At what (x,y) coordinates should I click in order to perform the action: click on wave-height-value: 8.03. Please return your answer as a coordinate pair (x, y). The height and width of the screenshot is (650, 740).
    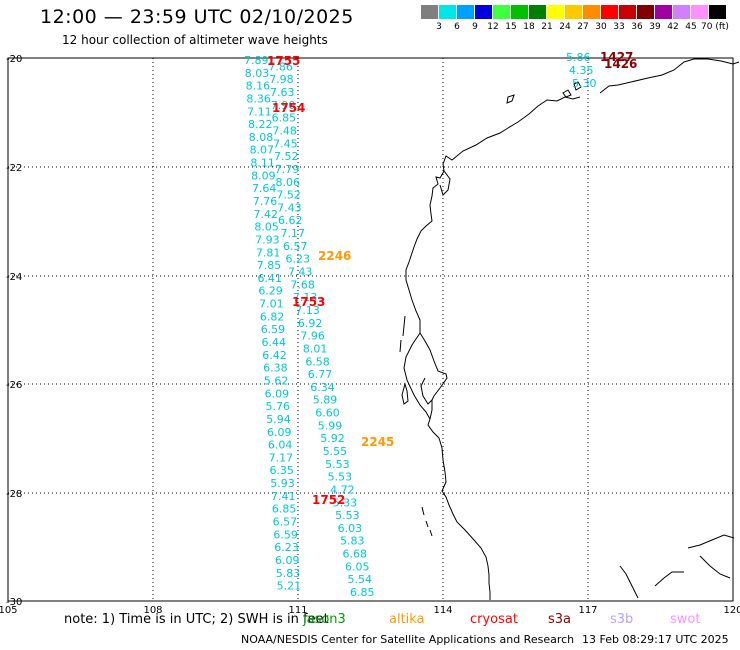
    Looking at the image, I should click on (257, 73).